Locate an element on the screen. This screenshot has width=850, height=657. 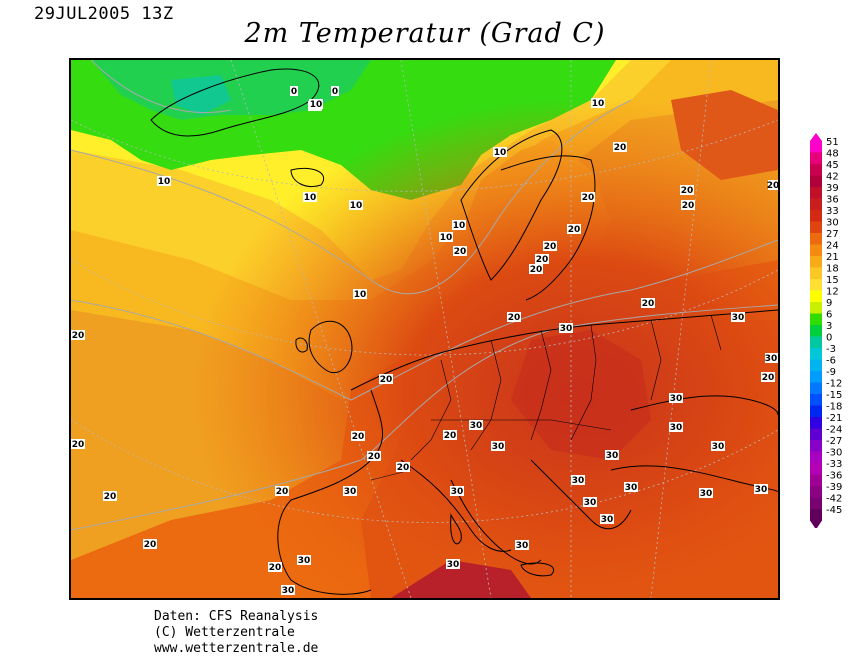
legend-level-label: 51 is located at coordinates (832, 142).